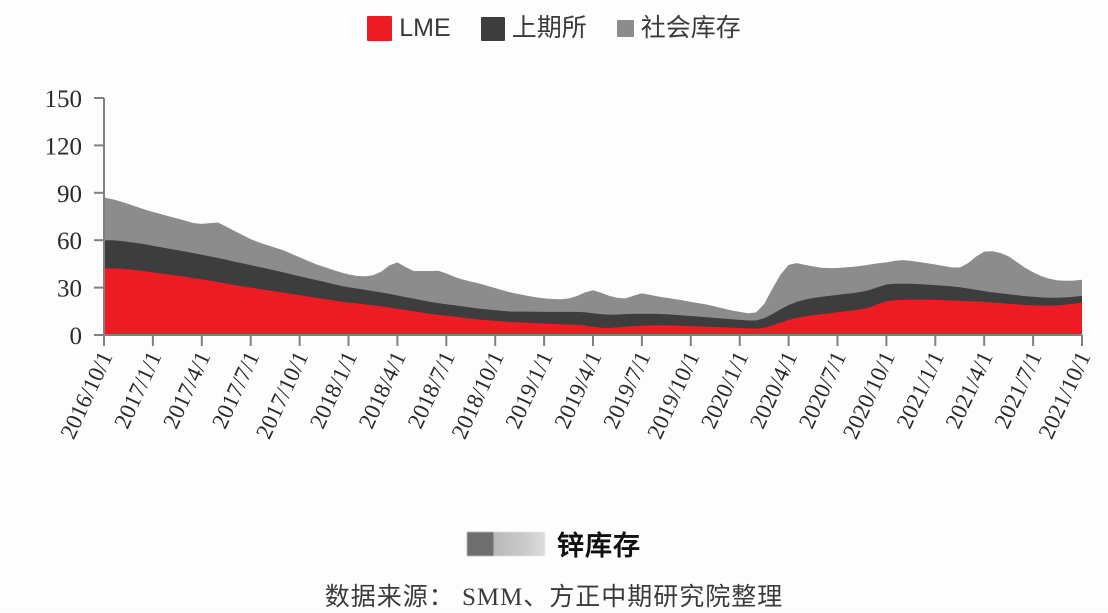 The width and height of the screenshot is (1108, 613). I want to click on x-tick-label: 2020/1/1, so click(724, 390).